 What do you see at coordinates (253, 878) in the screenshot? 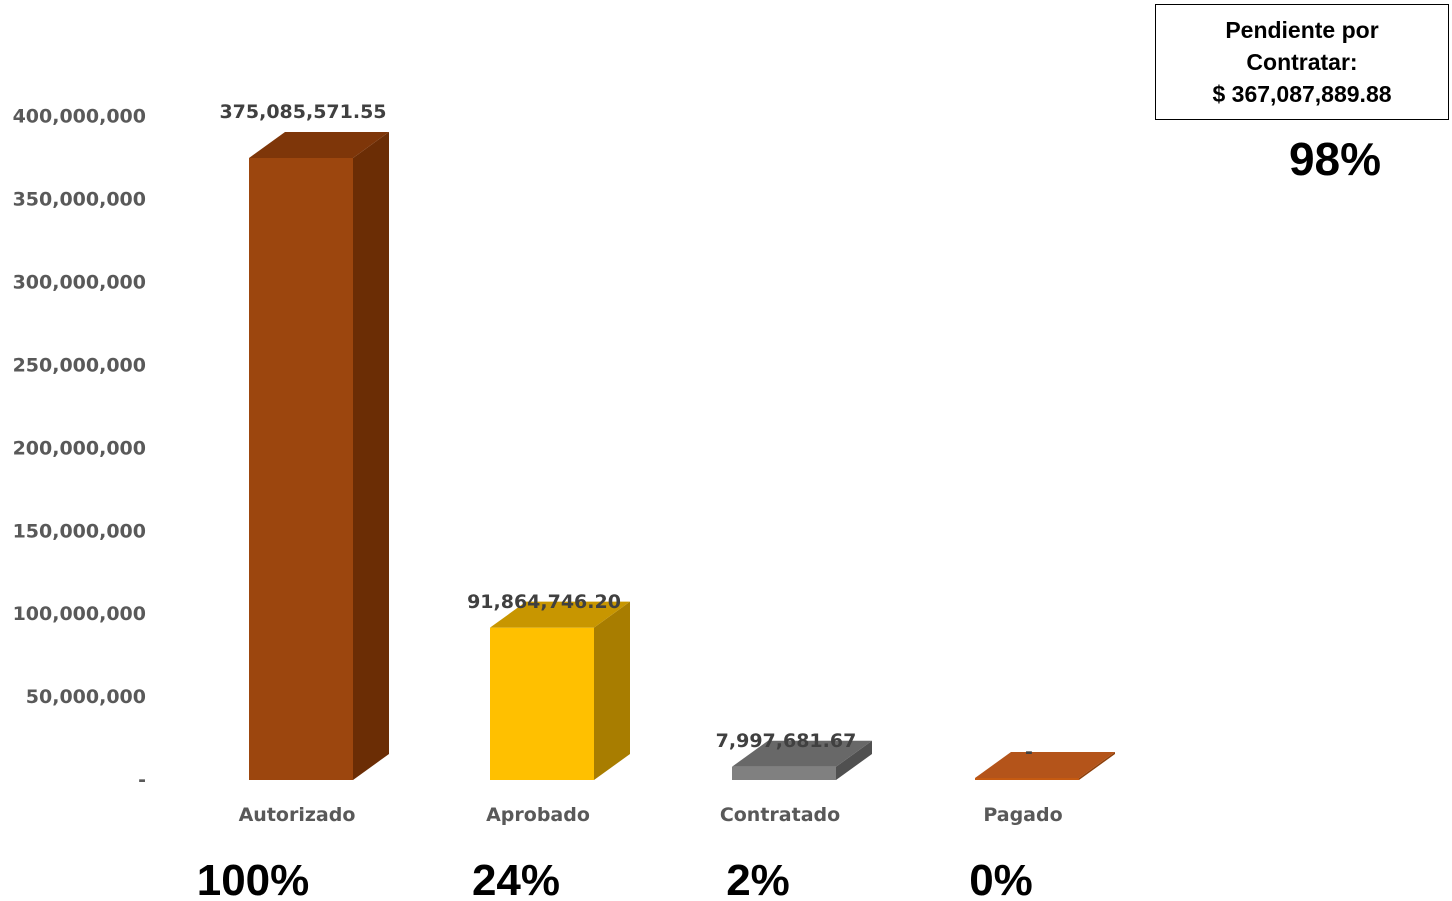
I see `percentage-label: 100%` at bounding box center [253, 878].